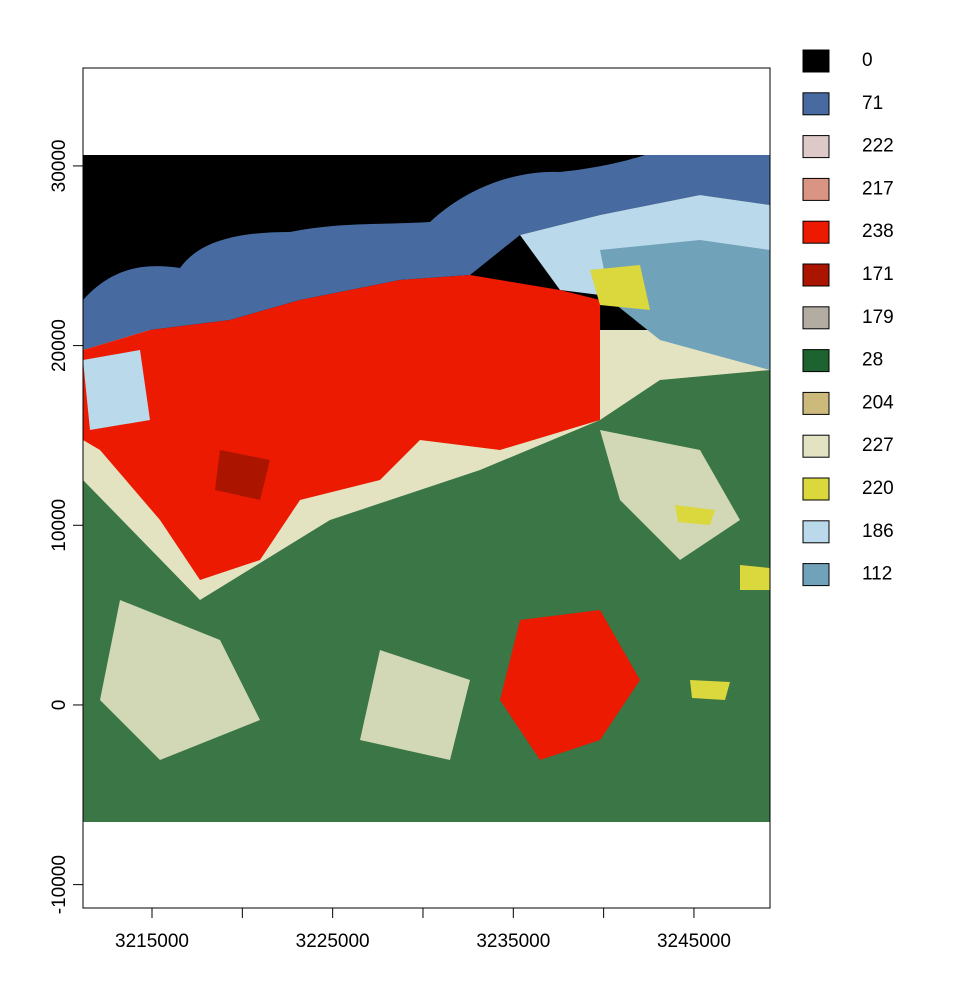 The image size is (966, 999). I want to click on legend-label: 179, so click(878, 317).